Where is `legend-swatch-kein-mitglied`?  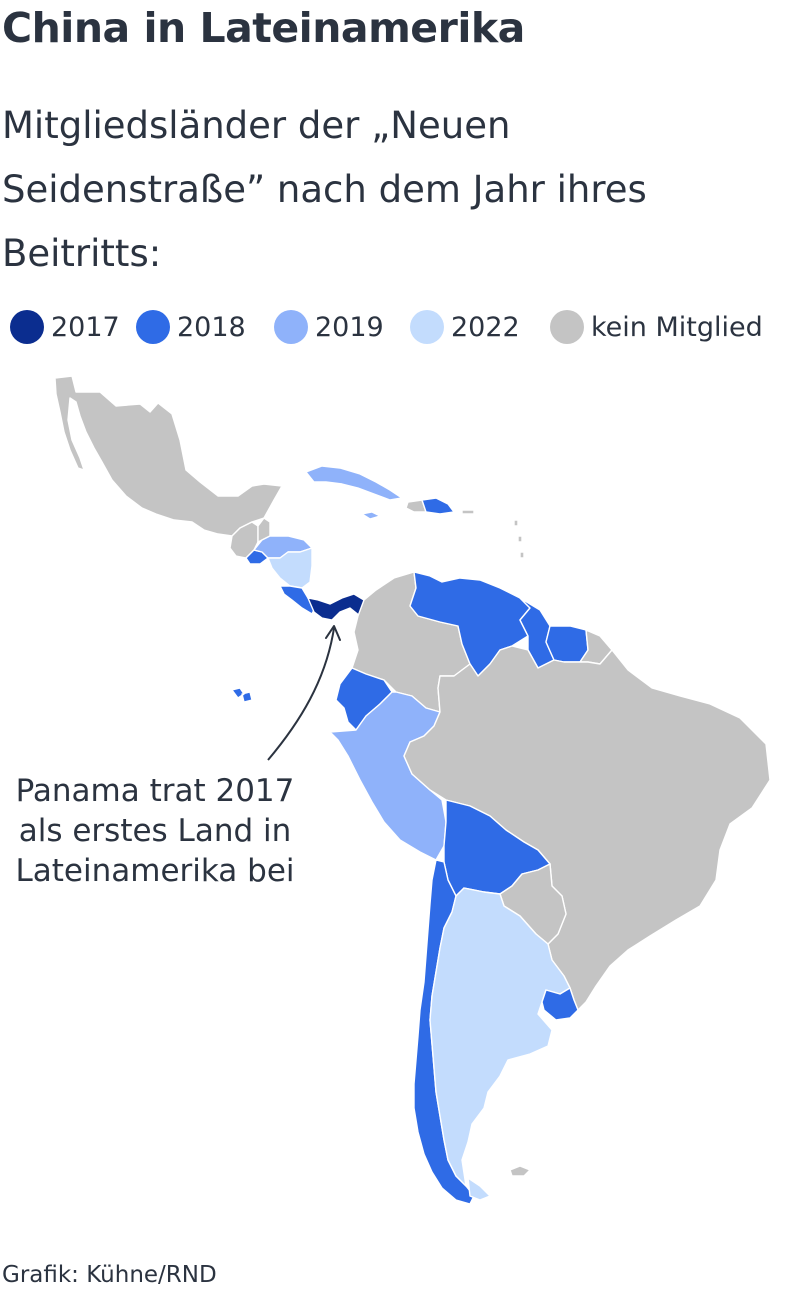 legend-swatch-kein-mitglied is located at coordinates (567, 327).